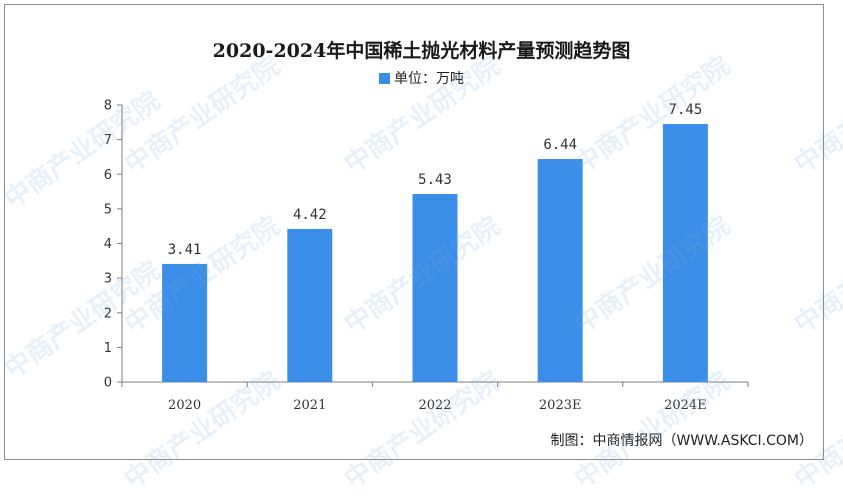 This screenshot has width=843, height=496. What do you see at coordinates (184, 405) in the screenshot?
I see `x-tick-label: 2020` at bounding box center [184, 405].